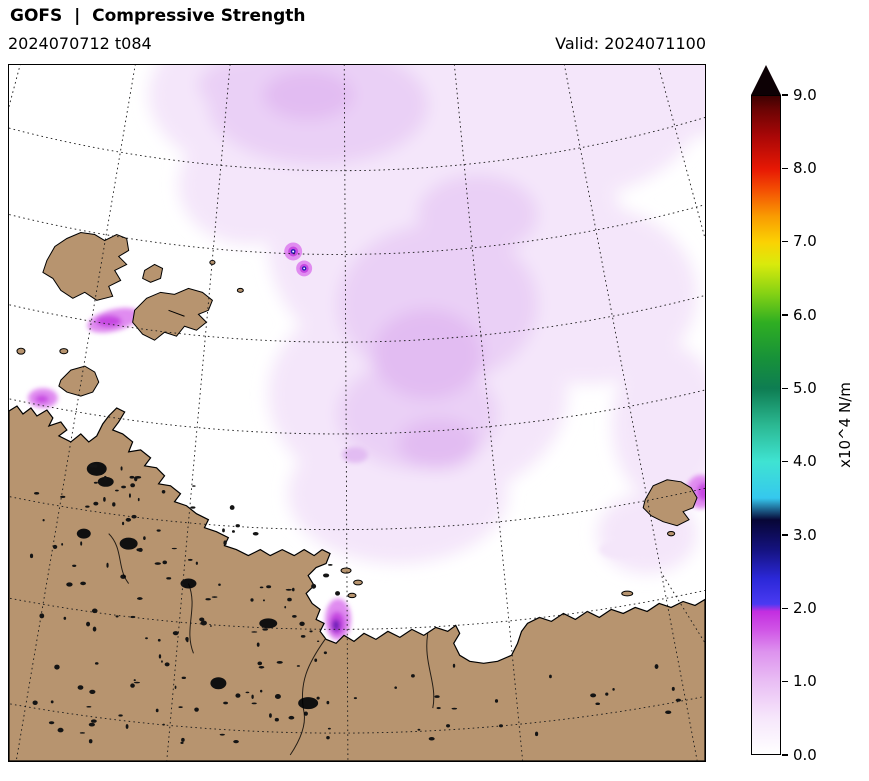 The image size is (869, 781). Describe the element at coordinates (799, 682) in the screenshot. I see `colorbar-tick: 1.0` at that location.